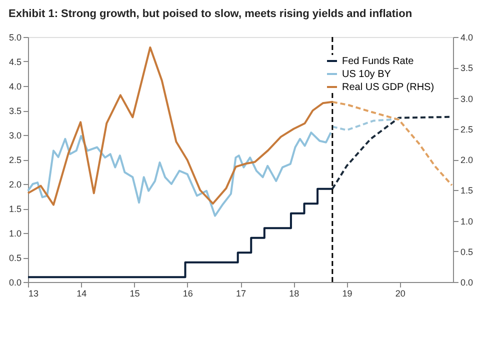  Describe the element at coordinates (294, 293) in the screenshot. I see `x-tick-label: 18` at that location.